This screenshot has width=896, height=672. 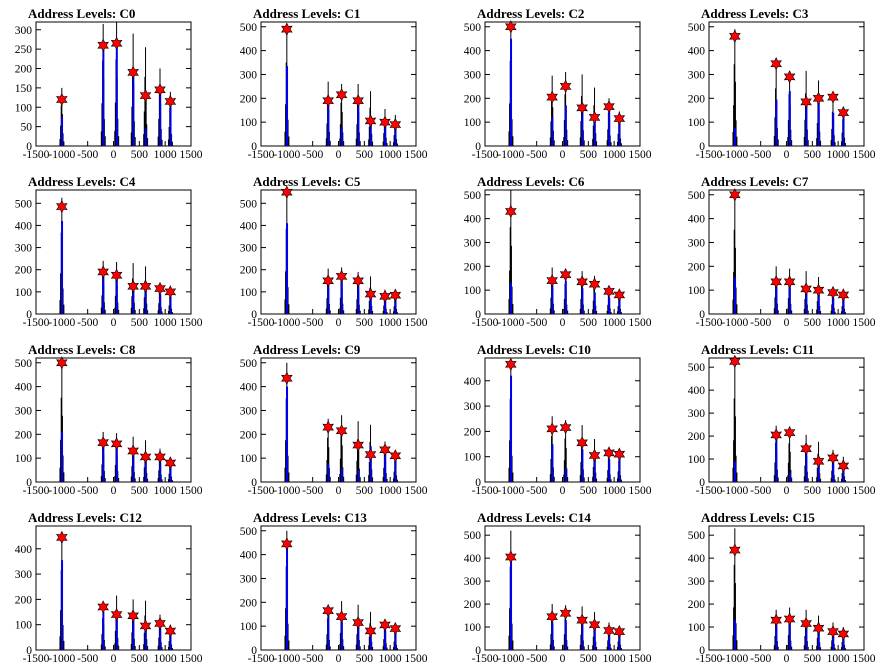 I want to click on panel-title: Address Levels: C7, so click(x=755, y=181).